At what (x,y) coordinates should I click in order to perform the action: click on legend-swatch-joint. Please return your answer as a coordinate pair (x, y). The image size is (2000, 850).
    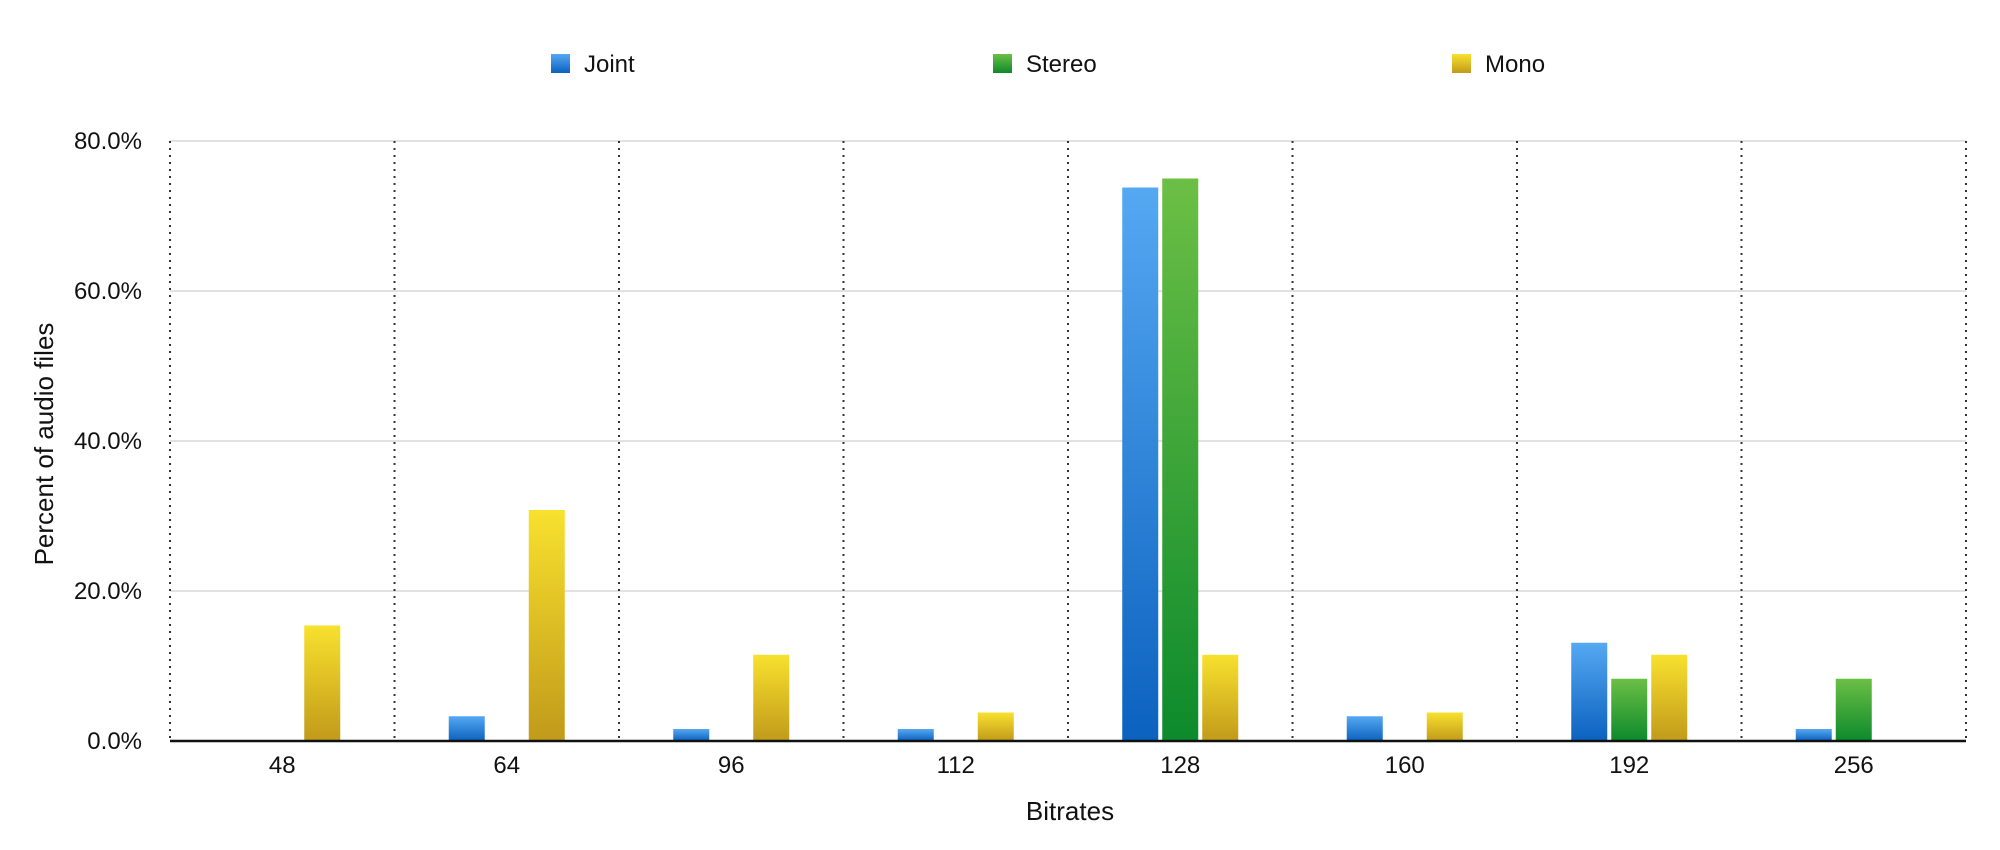
    Looking at the image, I should click on (560, 63).